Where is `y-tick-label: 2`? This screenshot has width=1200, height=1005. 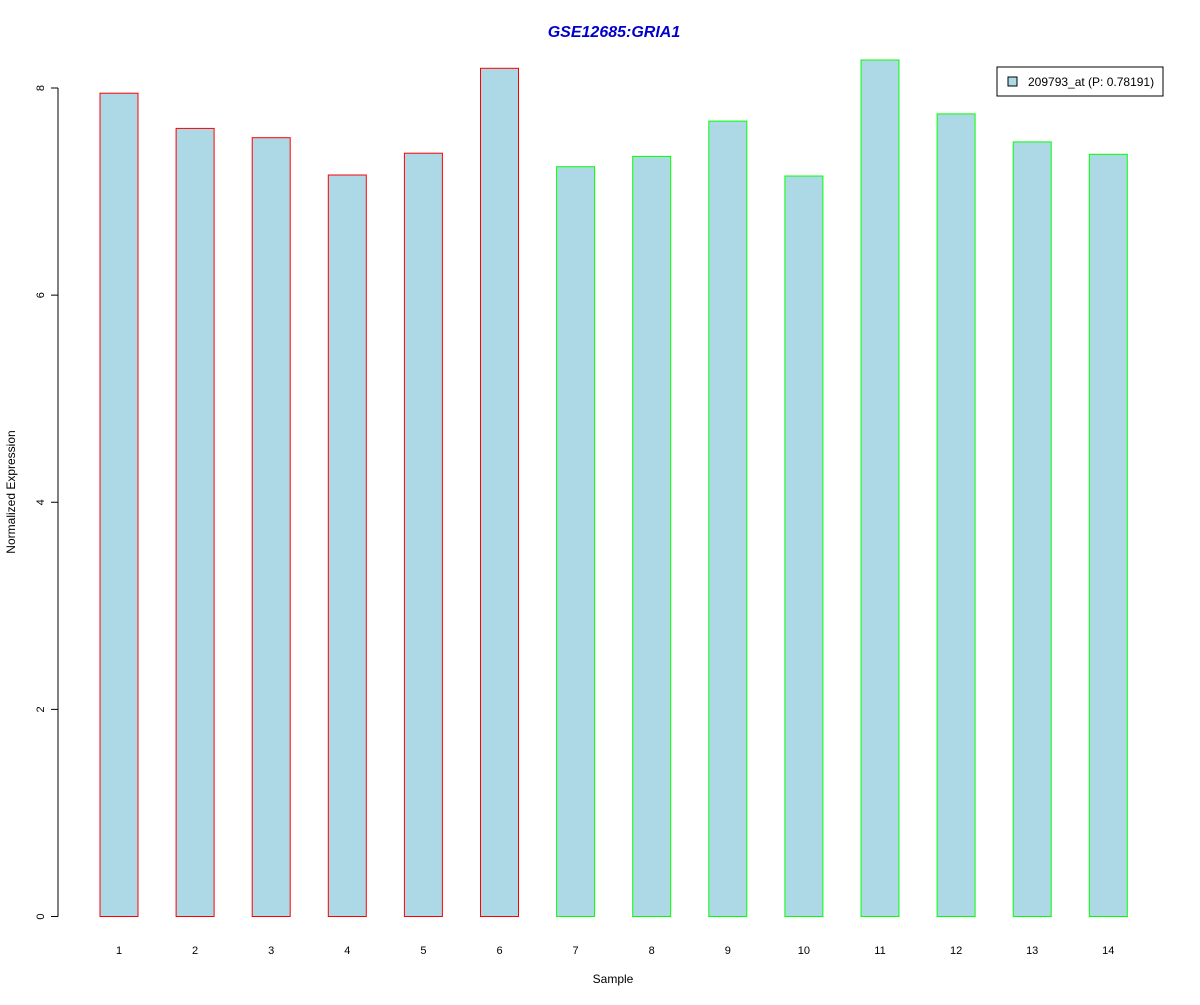 y-tick-label: 2 is located at coordinates (41, 709).